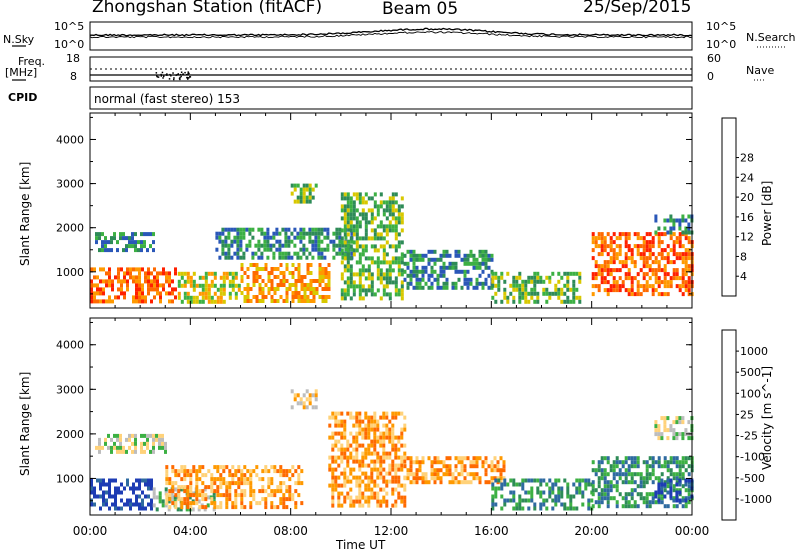  Describe the element at coordinates (710, 76) in the screenshot. I see `nave-tick-bottom: 0` at that location.